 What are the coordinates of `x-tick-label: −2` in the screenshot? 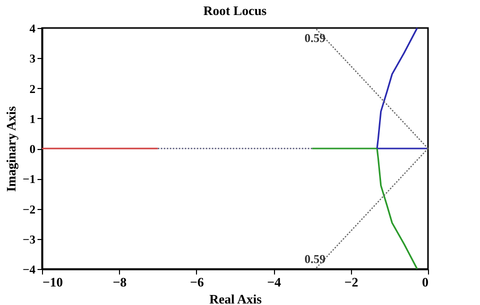 It's located at (351, 282).